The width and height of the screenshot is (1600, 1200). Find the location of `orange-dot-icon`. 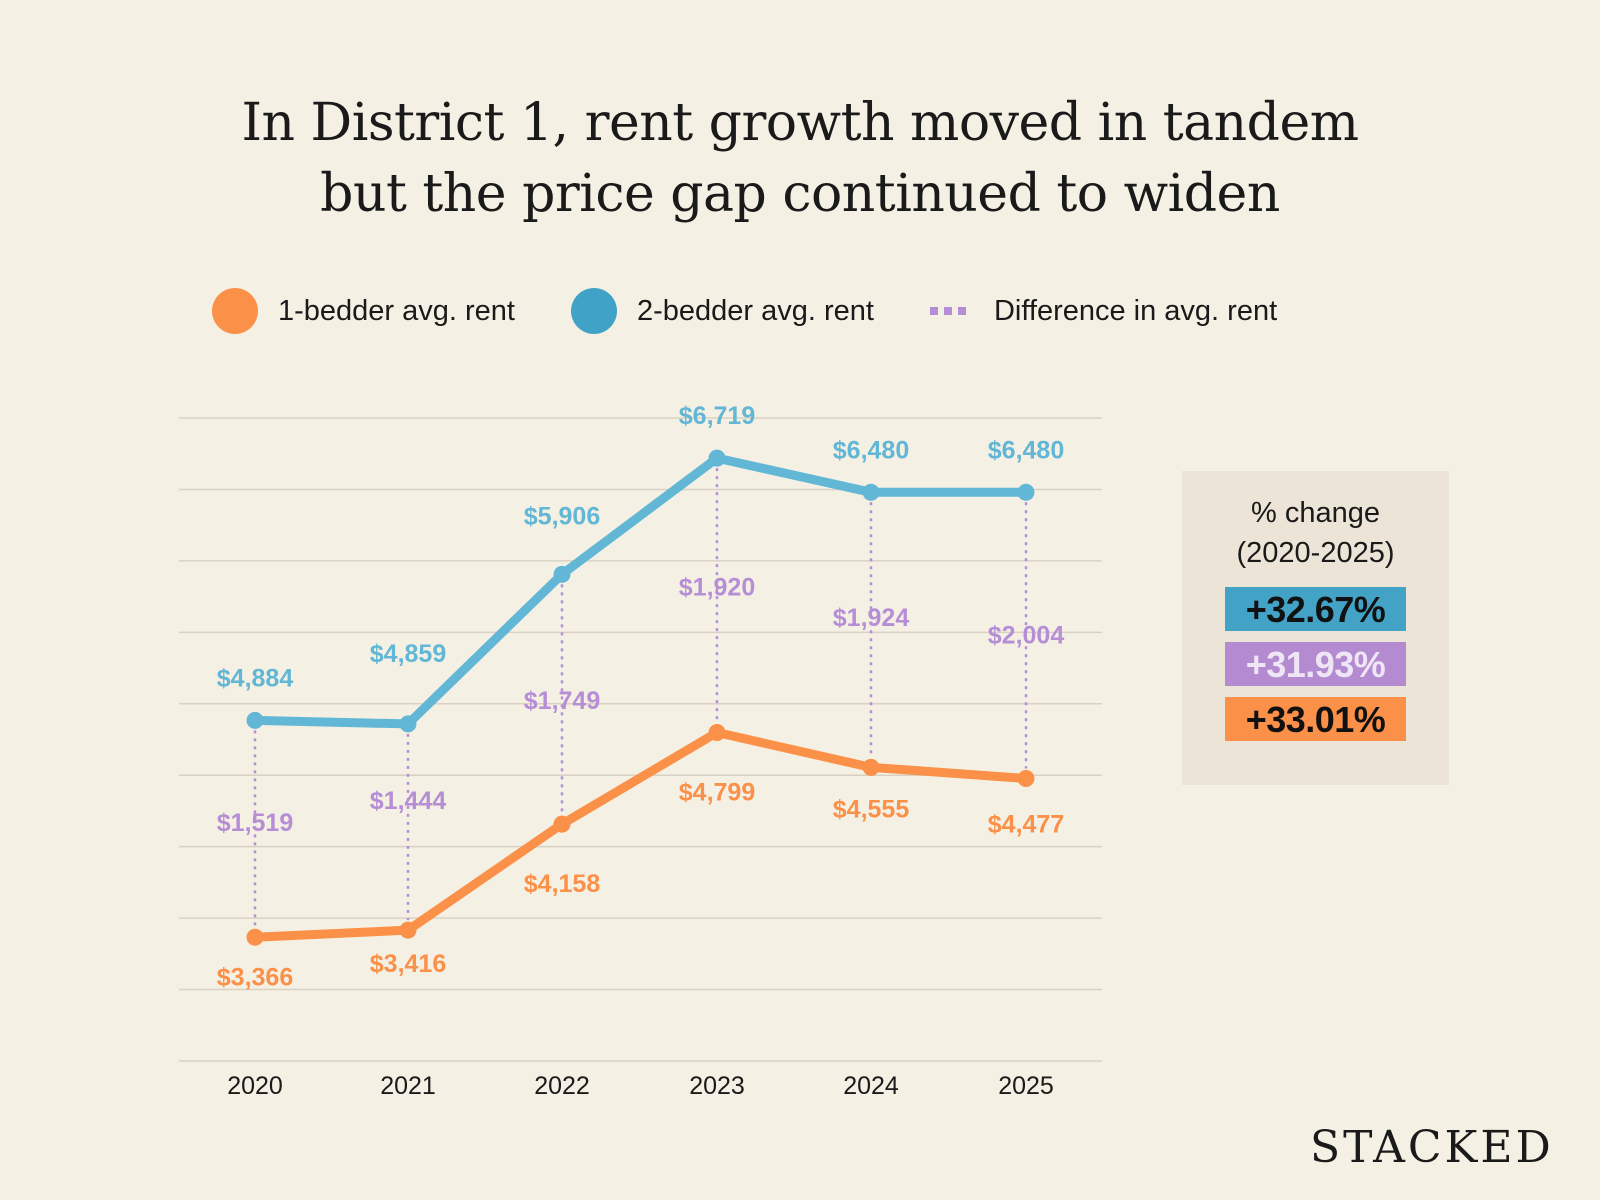

orange-dot-icon is located at coordinates (235, 311).